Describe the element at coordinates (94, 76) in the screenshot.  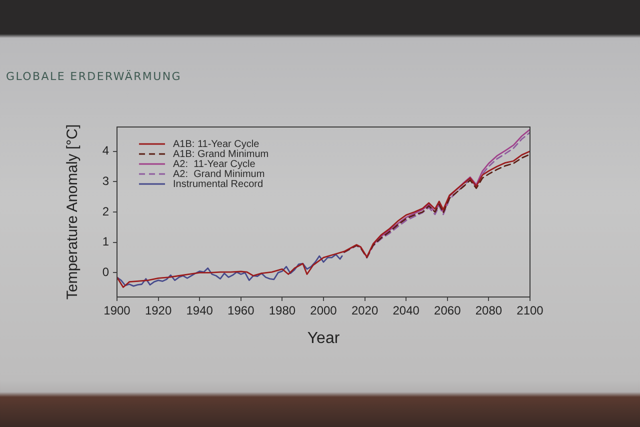
I see `chart-title: GLOBALE ERDERWÄRMUNG` at that location.